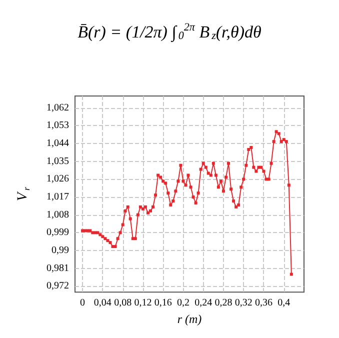 This screenshot has height=338, width=339. I want to click on y-tick-label: 1,044, so click(57, 144).